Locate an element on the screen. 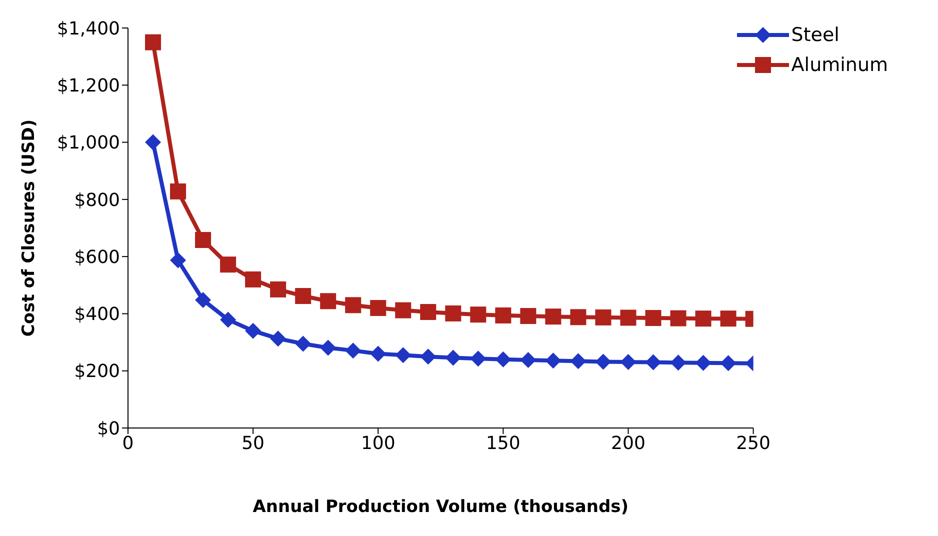 Image resolution: width=938 pixels, height=536 pixels. x-tick-label: 250 is located at coordinates (753, 443).